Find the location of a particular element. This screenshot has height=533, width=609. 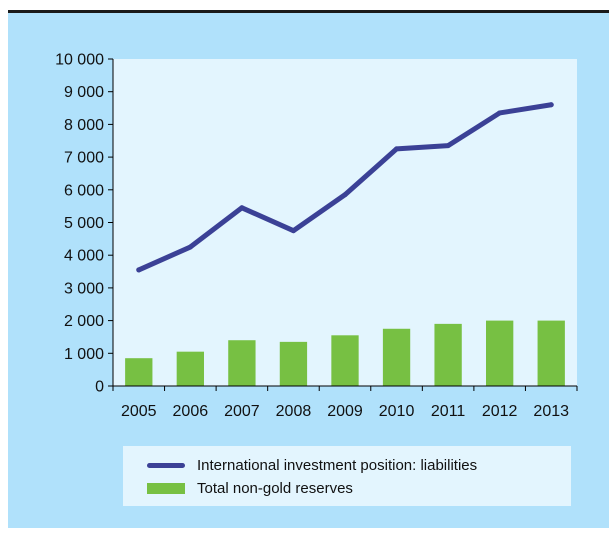

x-tick-label: 2013 is located at coordinates (551, 411).